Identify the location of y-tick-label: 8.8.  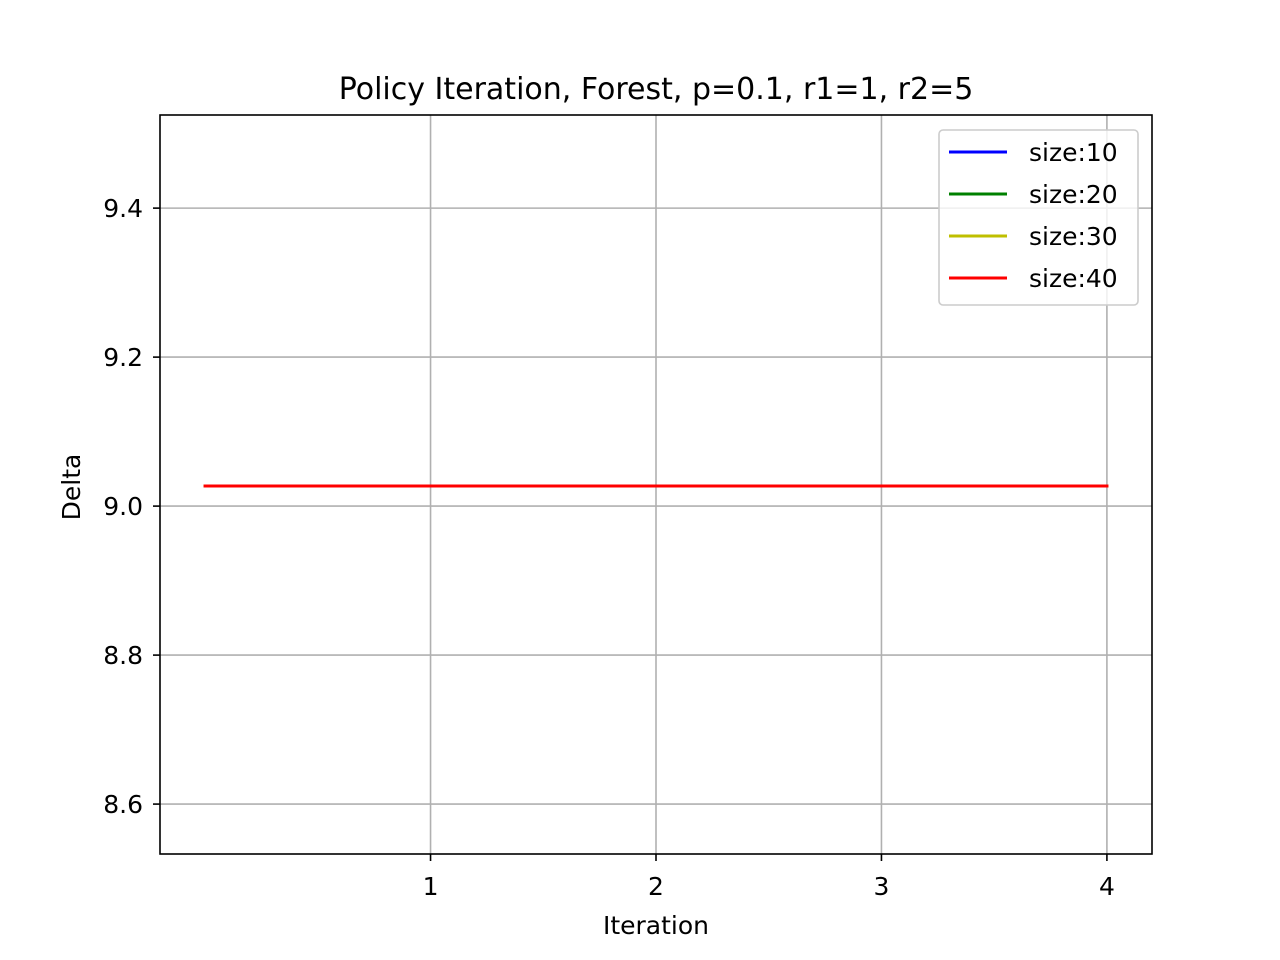
(123, 655).